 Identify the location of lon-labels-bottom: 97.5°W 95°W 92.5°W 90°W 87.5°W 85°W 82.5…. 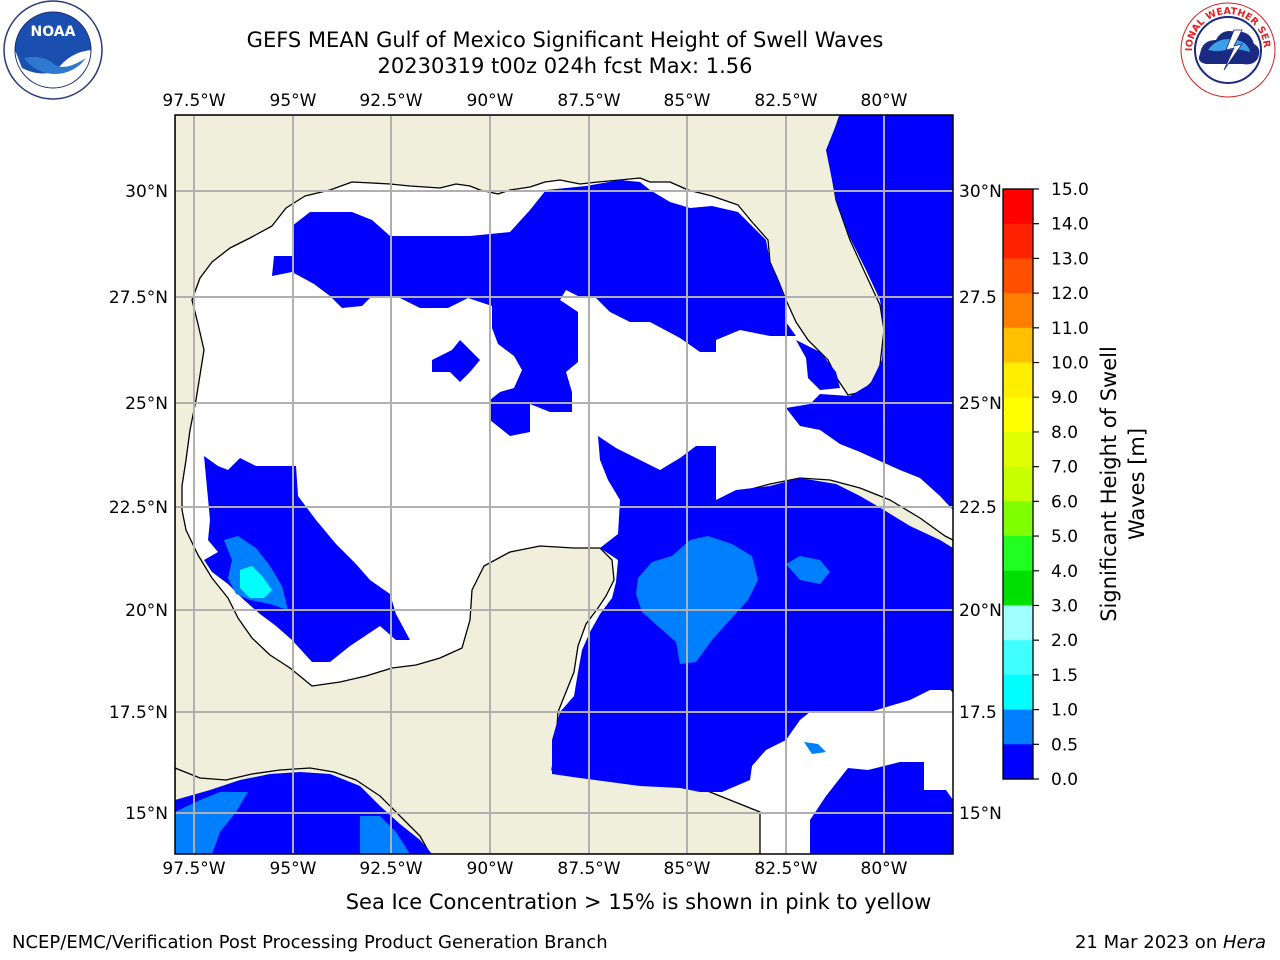
(534, 869).